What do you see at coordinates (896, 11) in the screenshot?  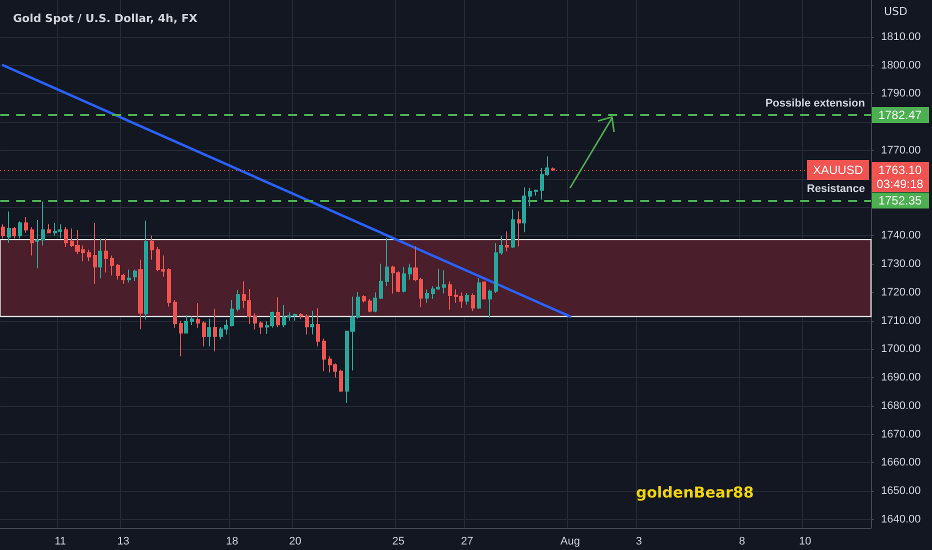 I see `y-axis-title: USD` at bounding box center [896, 11].